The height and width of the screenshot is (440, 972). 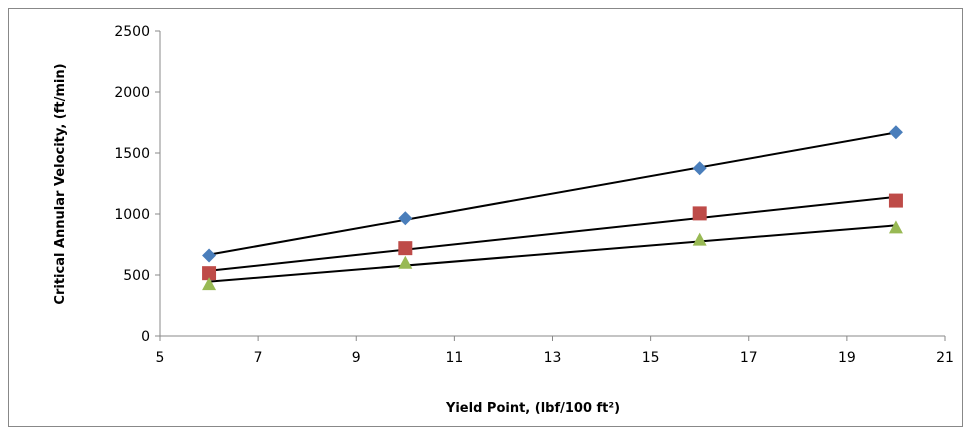 What do you see at coordinates (60, 183) in the screenshot?
I see `y-axis-title: Critical Annular Velocity, (ft/min)` at bounding box center [60, 183].